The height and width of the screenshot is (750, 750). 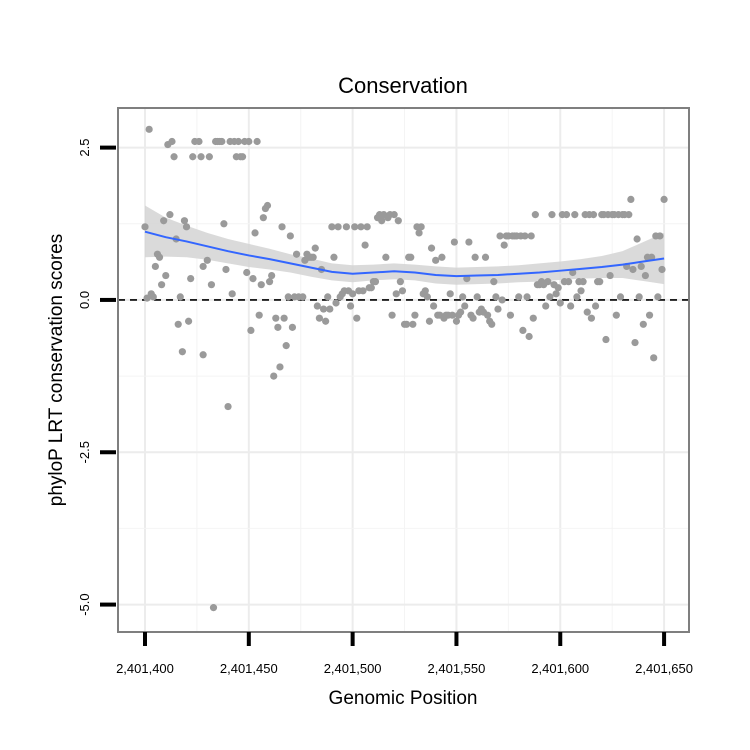 What do you see at coordinates (404, 254) in the screenshot?
I see `smooth-fit-line` at bounding box center [404, 254].